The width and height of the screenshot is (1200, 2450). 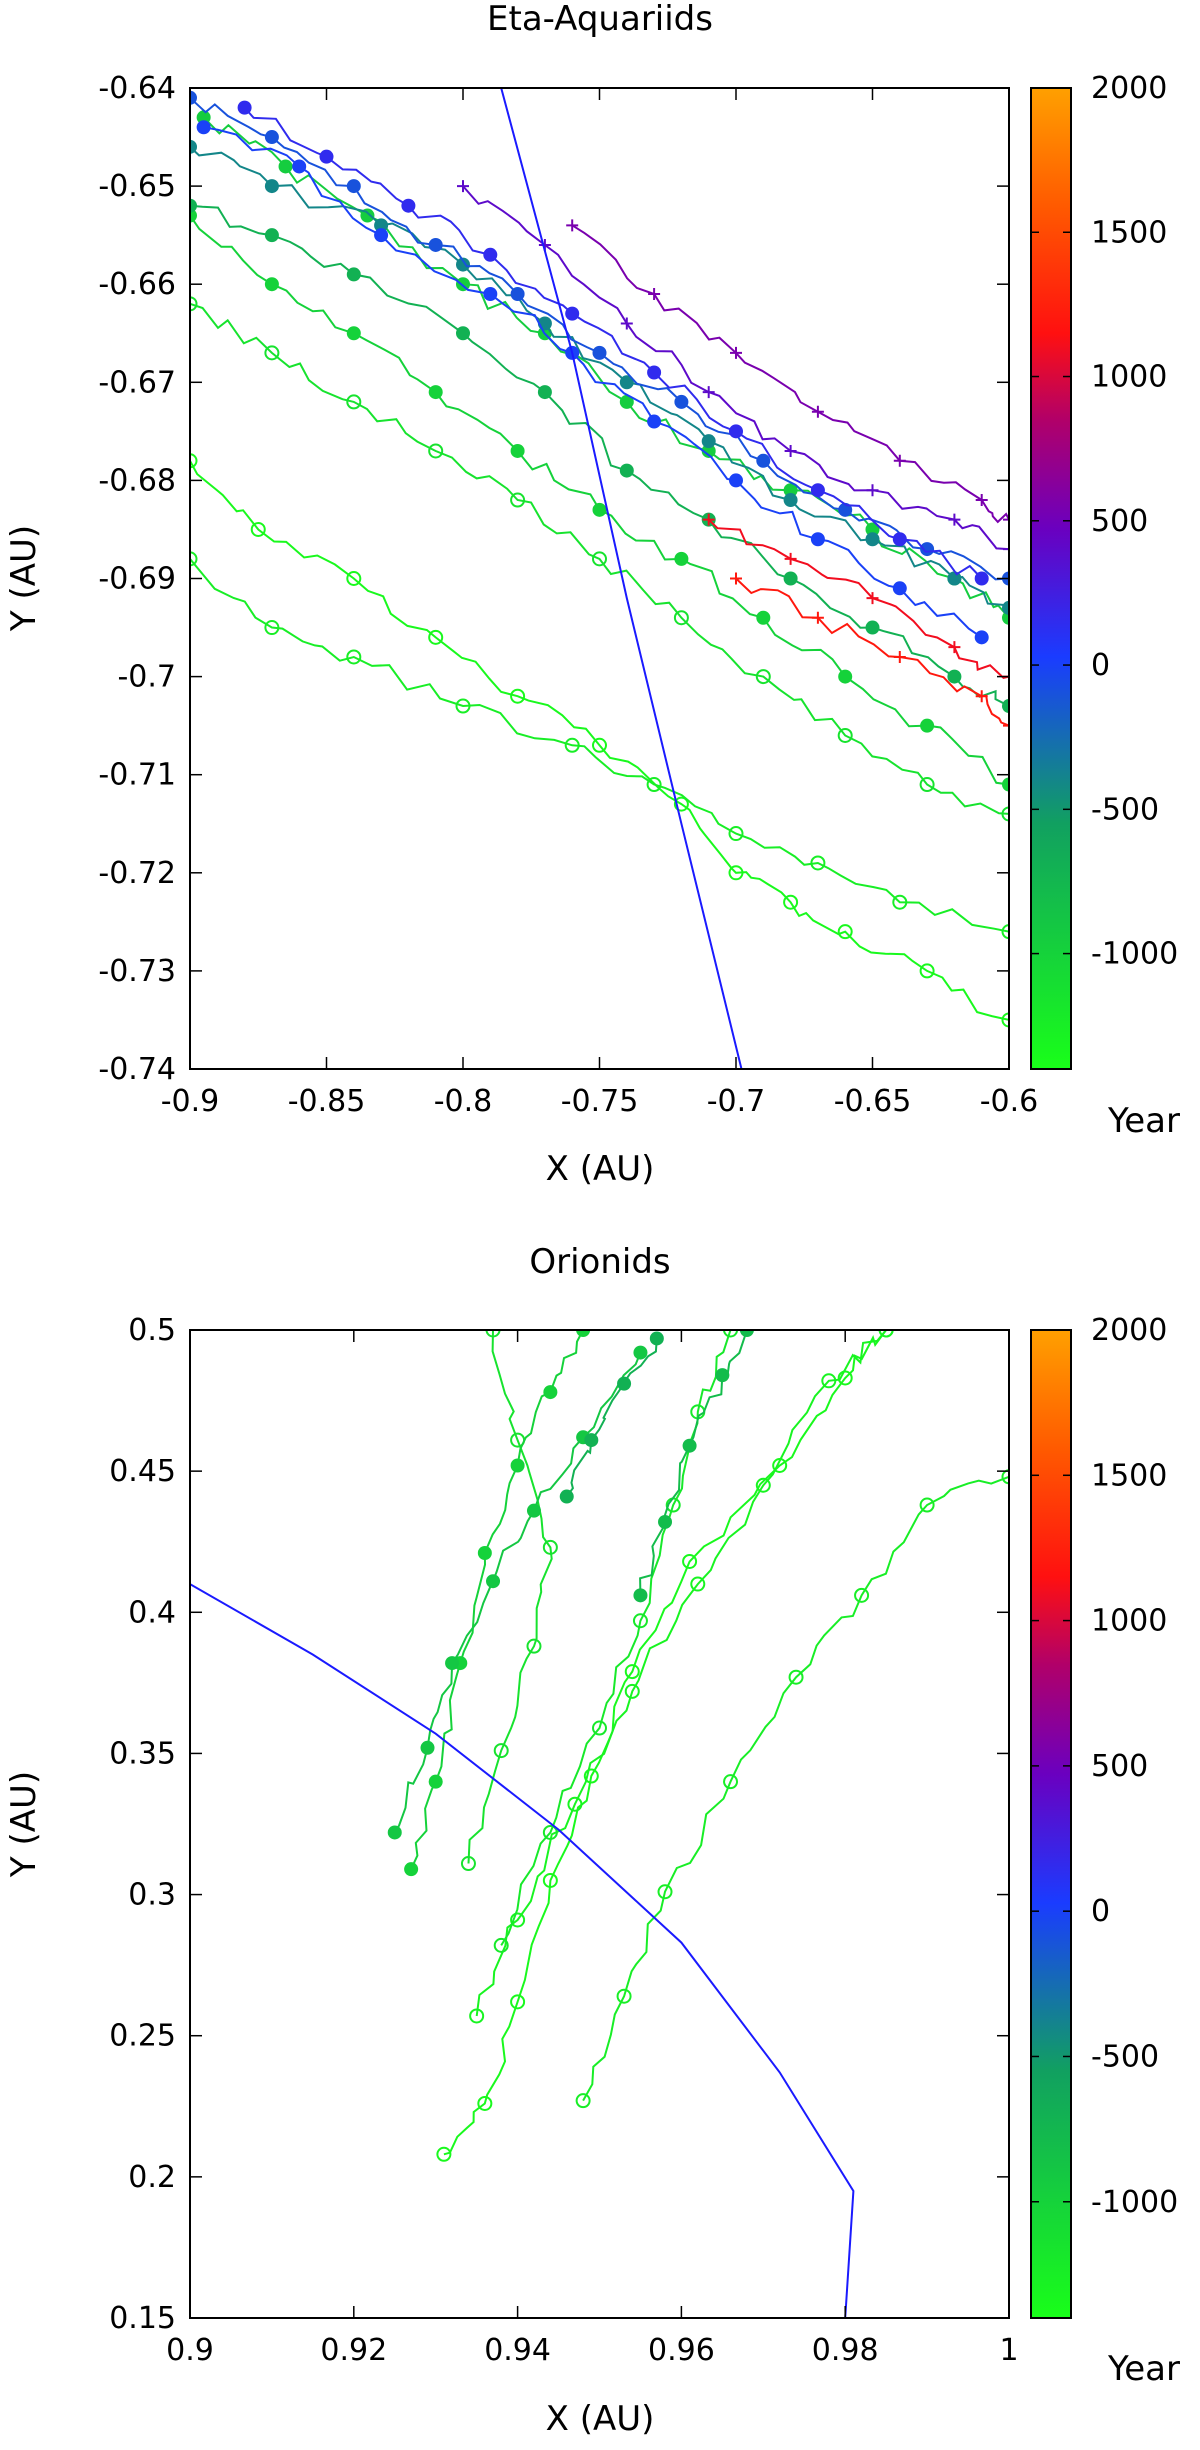 What do you see at coordinates (152, 2177) in the screenshot?
I see `y-tick-label: 0.2` at bounding box center [152, 2177].